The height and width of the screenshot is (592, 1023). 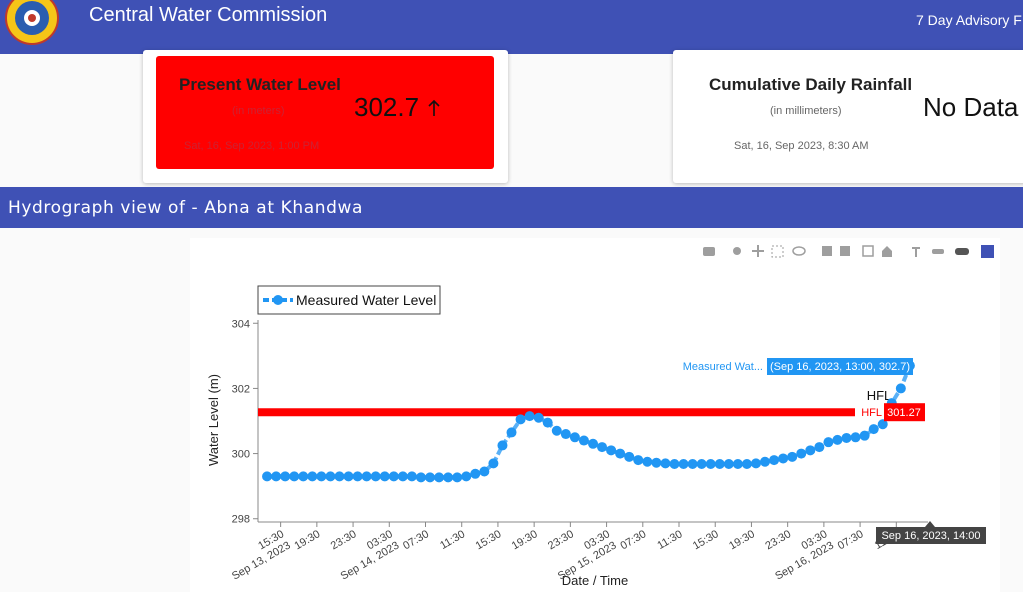 What do you see at coordinates (278, 300) in the screenshot?
I see `legend-marker` at bounding box center [278, 300].